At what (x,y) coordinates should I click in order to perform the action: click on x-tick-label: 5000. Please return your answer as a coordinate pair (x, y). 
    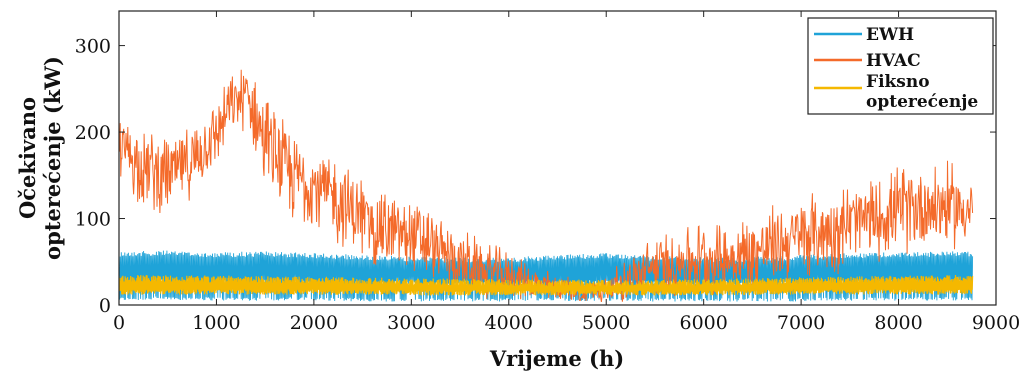
    Looking at the image, I should click on (606, 323).